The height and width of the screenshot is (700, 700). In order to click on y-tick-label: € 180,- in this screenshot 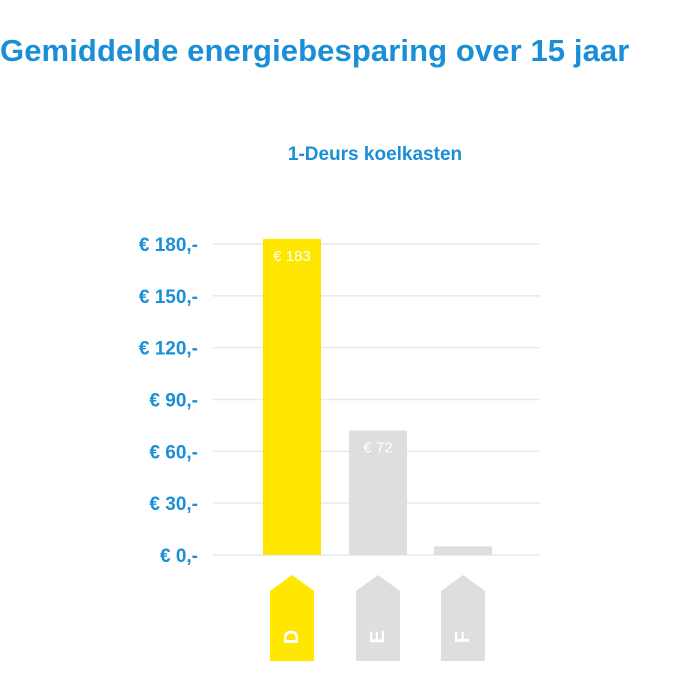, I will do `click(168, 245)`.